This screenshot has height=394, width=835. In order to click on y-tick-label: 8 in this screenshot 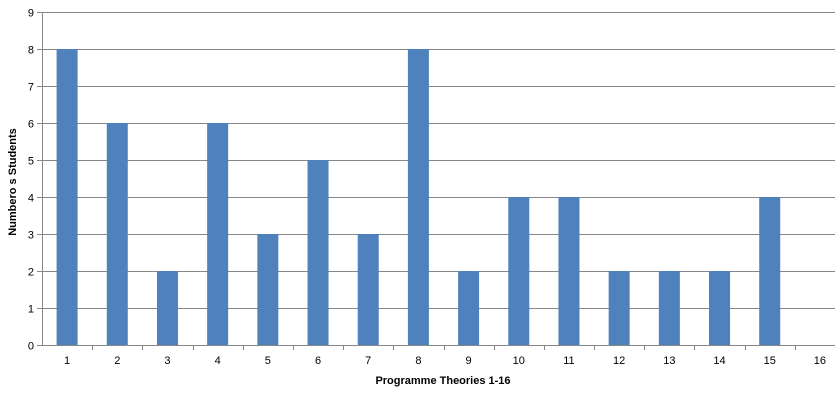, I will do `click(31, 51)`.